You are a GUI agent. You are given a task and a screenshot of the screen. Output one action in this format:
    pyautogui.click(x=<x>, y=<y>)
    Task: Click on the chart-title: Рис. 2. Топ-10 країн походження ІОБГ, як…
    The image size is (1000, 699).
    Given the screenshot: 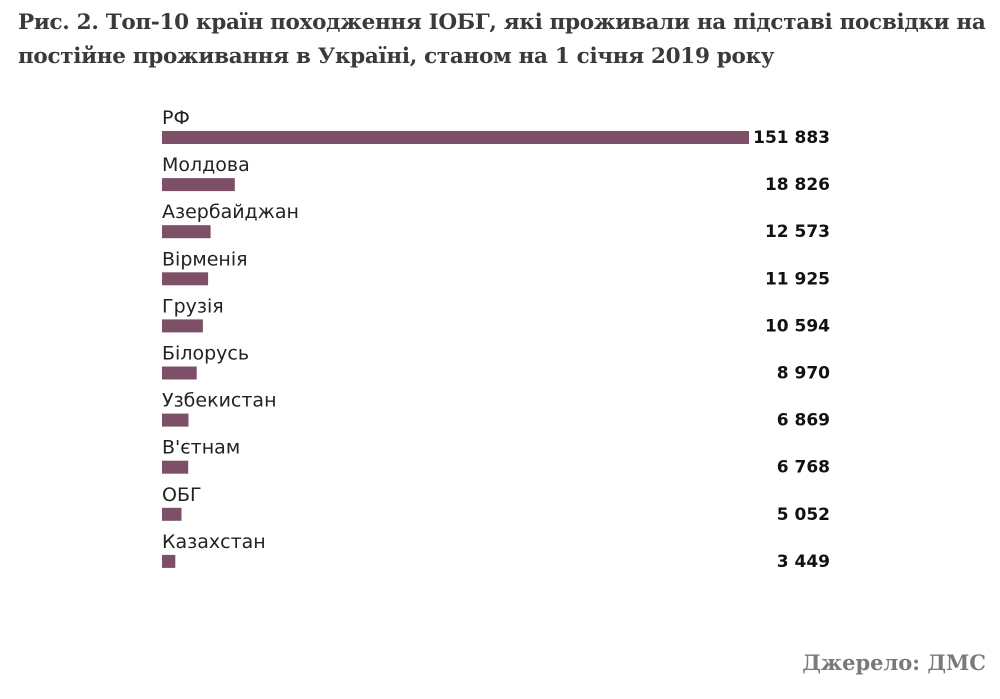 What is the action you would take?
    pyautogui.click(x=502, y=39)
    